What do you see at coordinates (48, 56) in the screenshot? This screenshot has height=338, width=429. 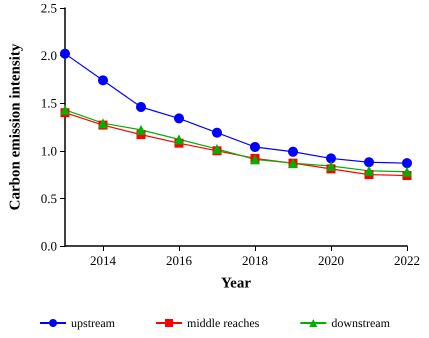 I see `y-tick-label: 2.0` at bounding box center [48, 56].